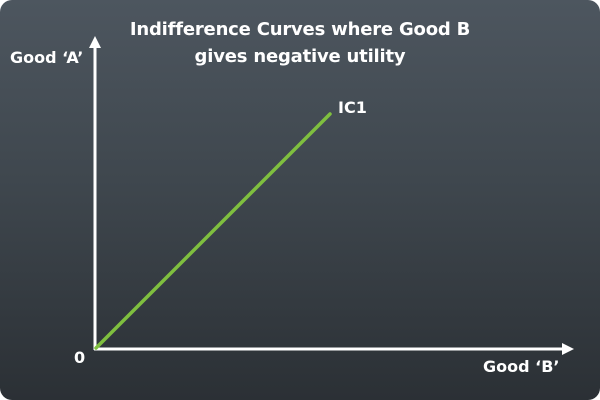  Describe the element at coordinates (80, 357) in the screenshot. I see `origin-label: 0` at that location.